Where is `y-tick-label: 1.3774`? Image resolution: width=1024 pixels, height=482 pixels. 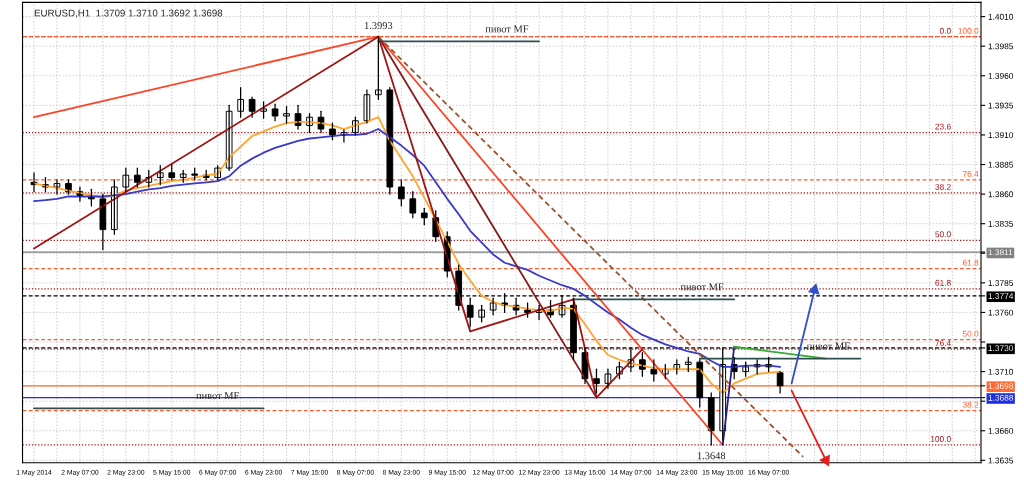
y-tick-label: 1.3774 is located at coordinates (1001, 296).